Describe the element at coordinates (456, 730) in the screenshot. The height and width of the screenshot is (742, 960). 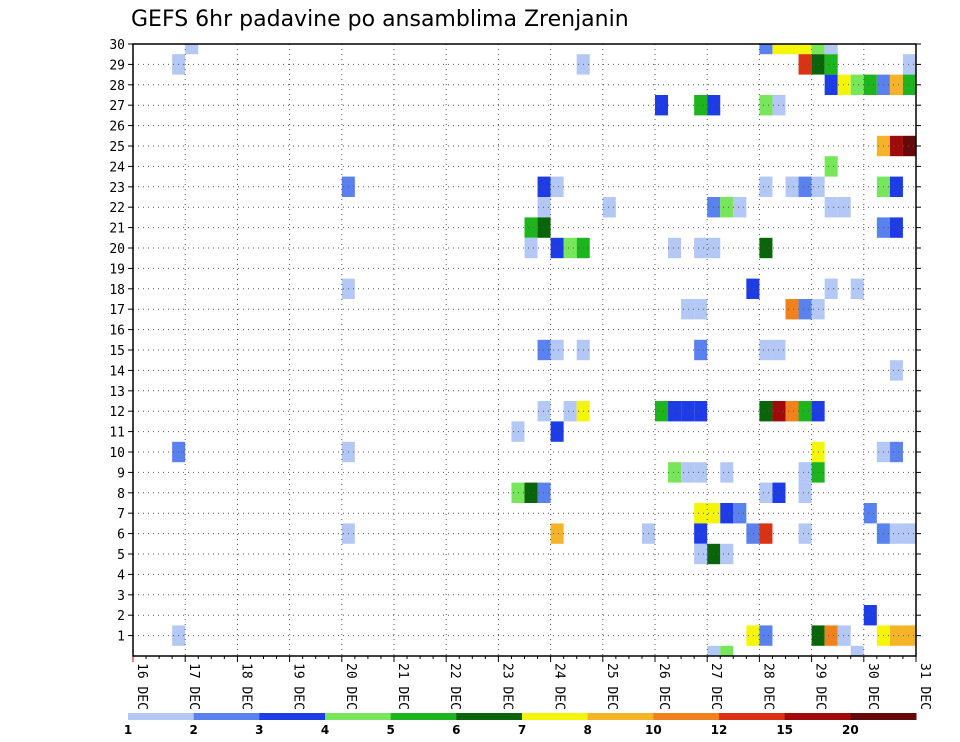
I see `colorbar-label: 6` at that location.